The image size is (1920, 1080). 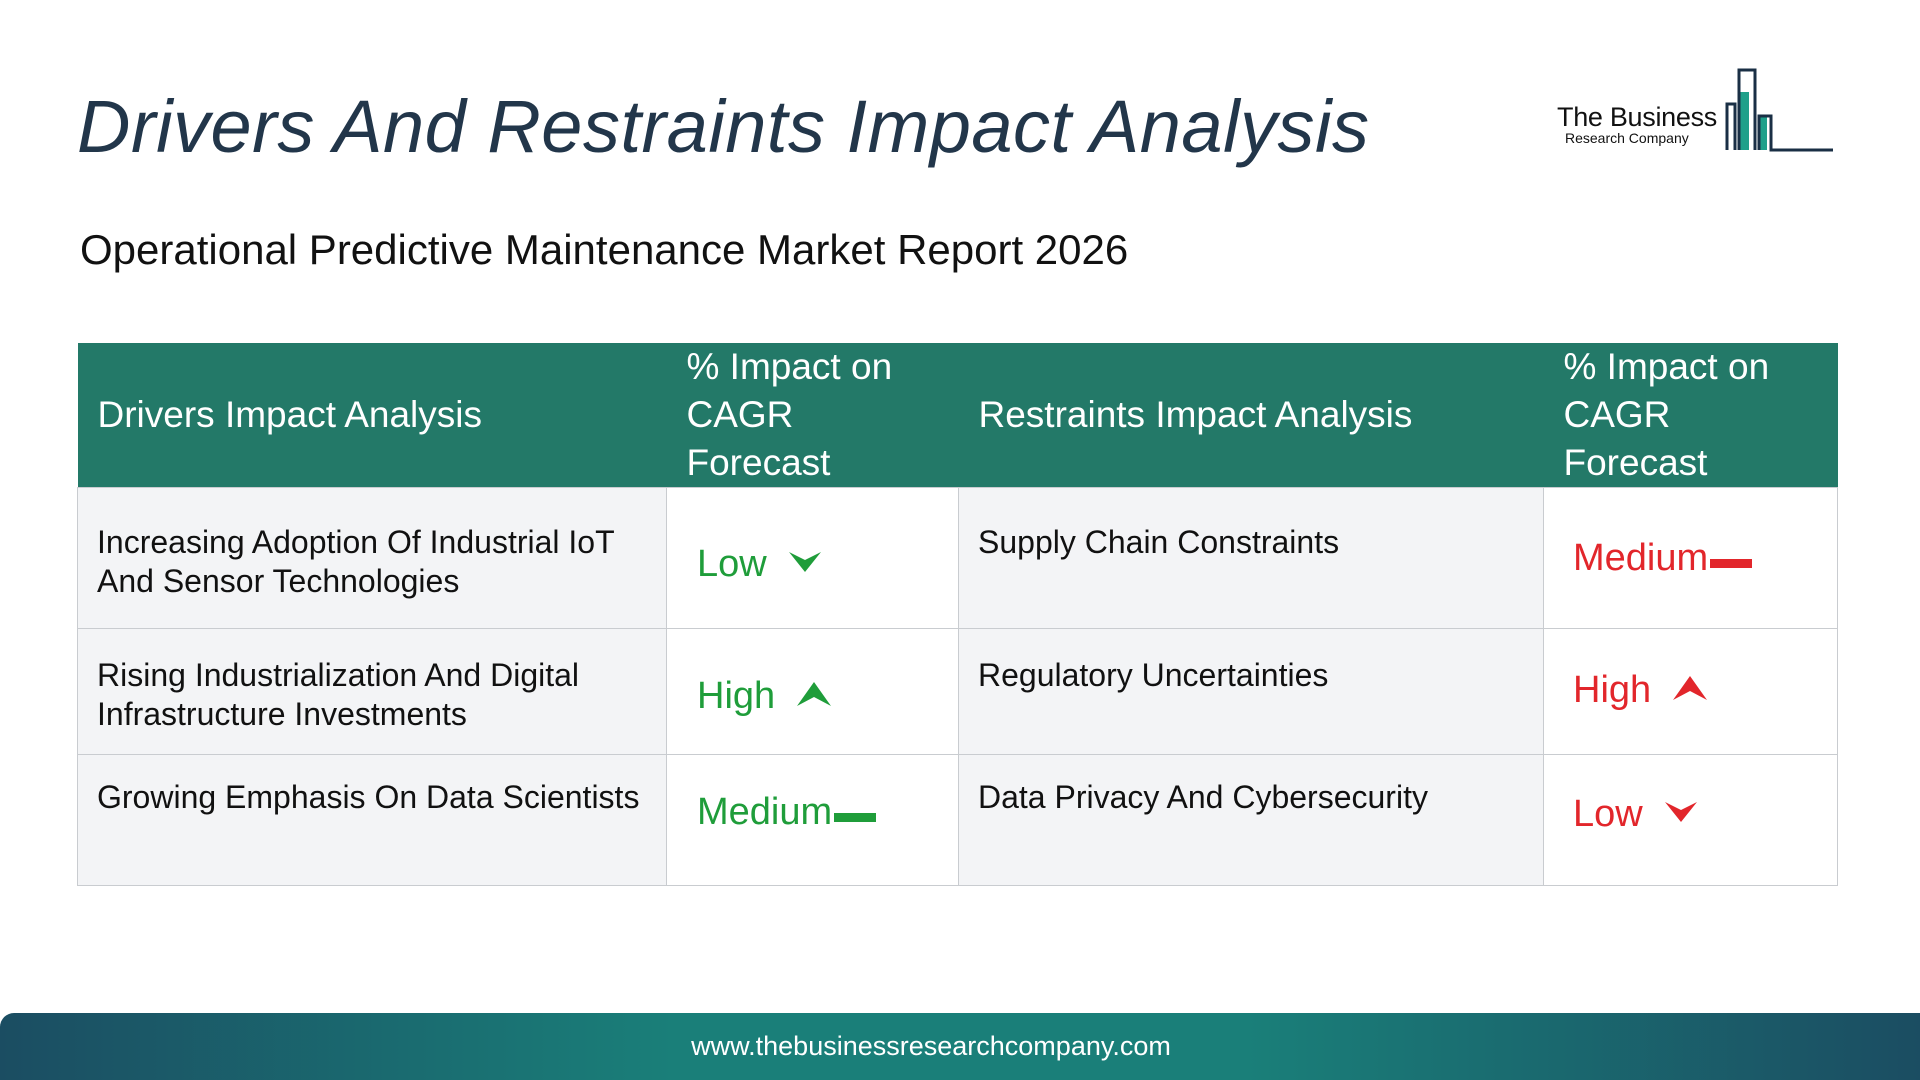 I want to click on driver-impact-label: Low, so click(x=732, y=564).